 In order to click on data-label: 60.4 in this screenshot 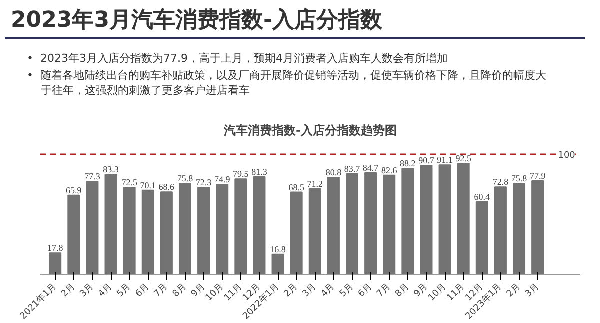, I will do `click(482, 197)`.